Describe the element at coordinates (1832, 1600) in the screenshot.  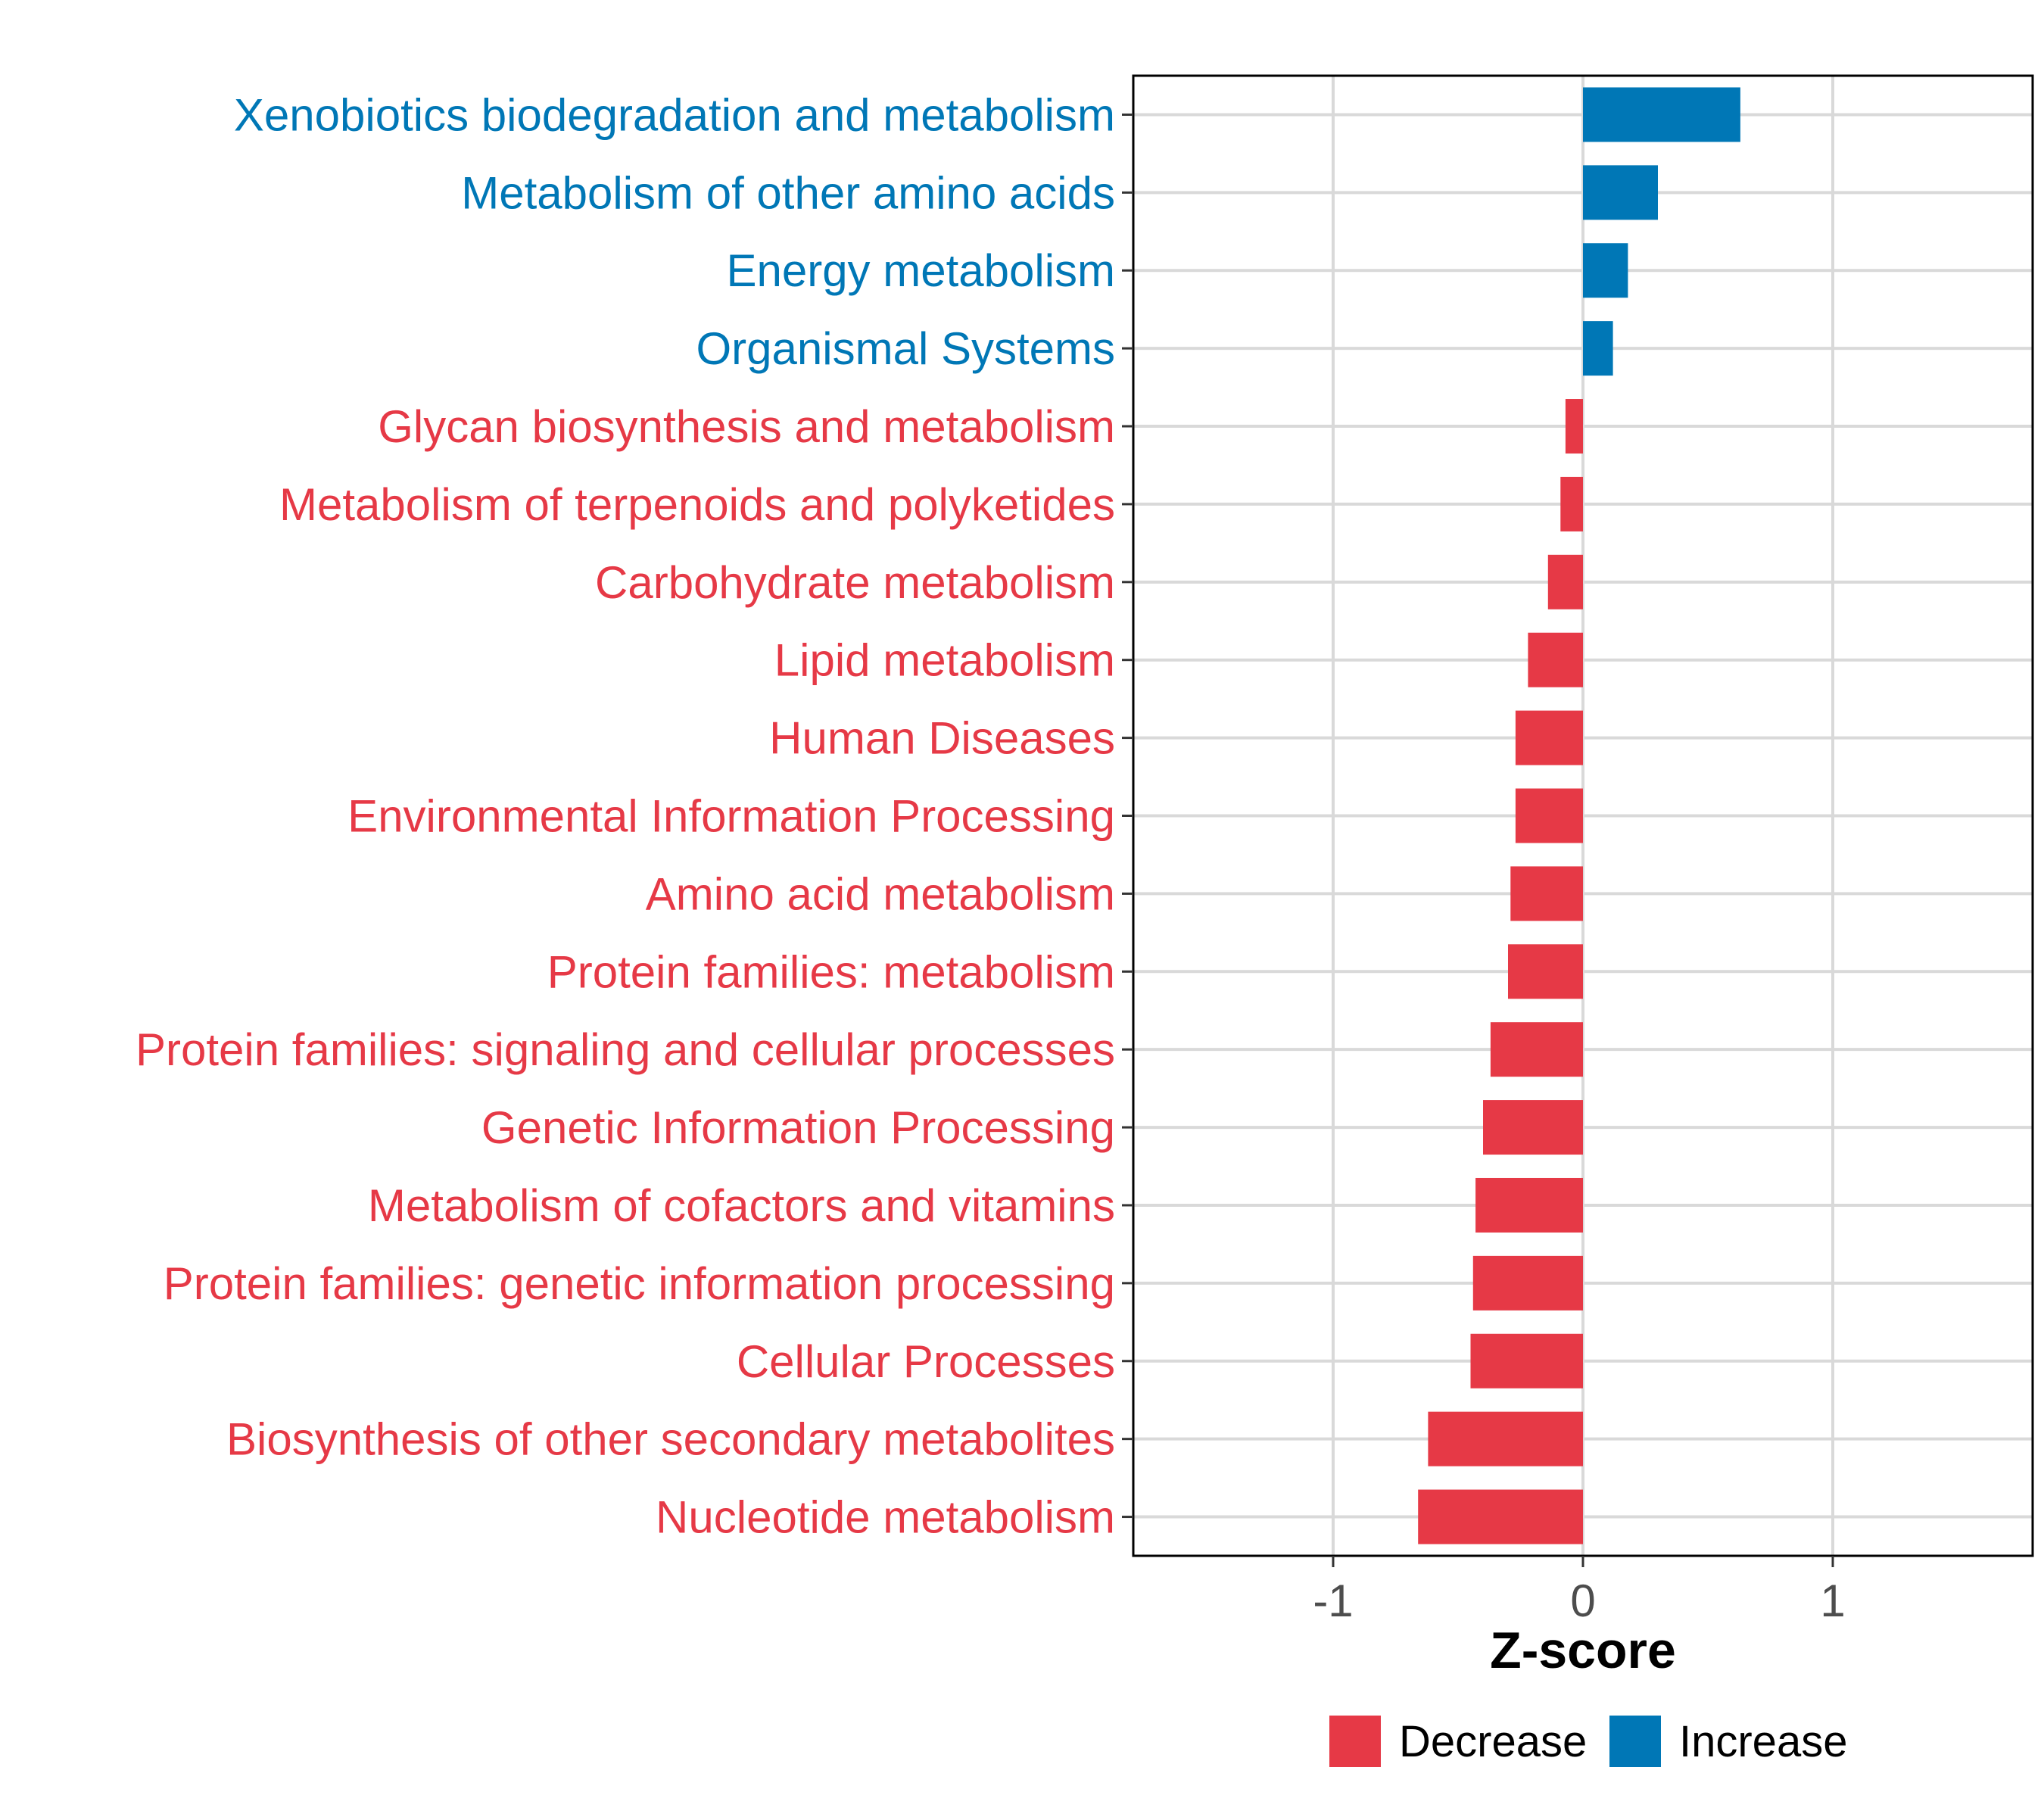
I see `x-tick-label: 1` at that location.